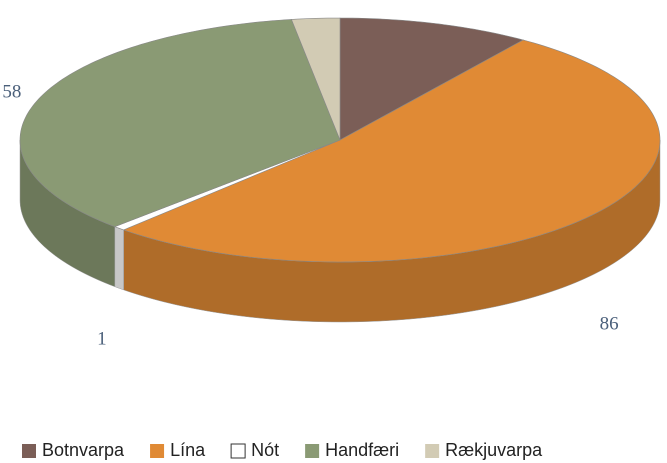 This screenshot has height=463, width=667. Describe the element at coordinates (362, 450) in the screenshot. I see `legend-label: Handfæri` at that location.